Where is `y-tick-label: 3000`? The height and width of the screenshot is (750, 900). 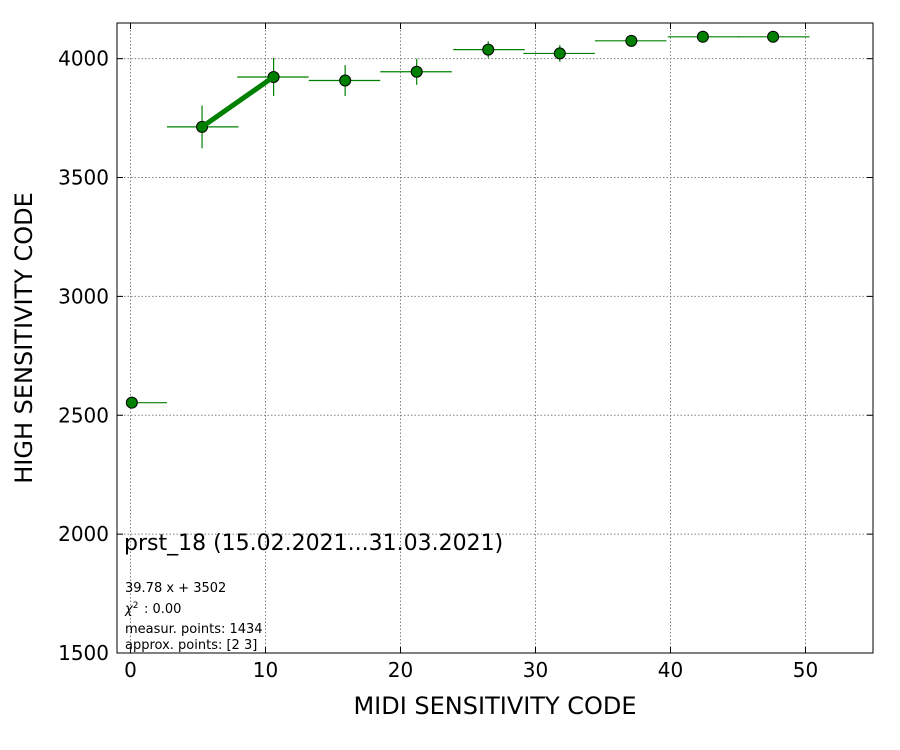 y-tick-label: 3000 is located at coordinates (83, 296).